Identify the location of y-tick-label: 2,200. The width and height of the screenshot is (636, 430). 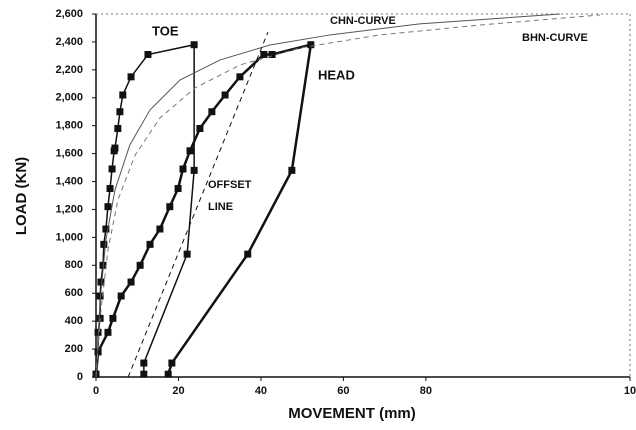
(69, 70).